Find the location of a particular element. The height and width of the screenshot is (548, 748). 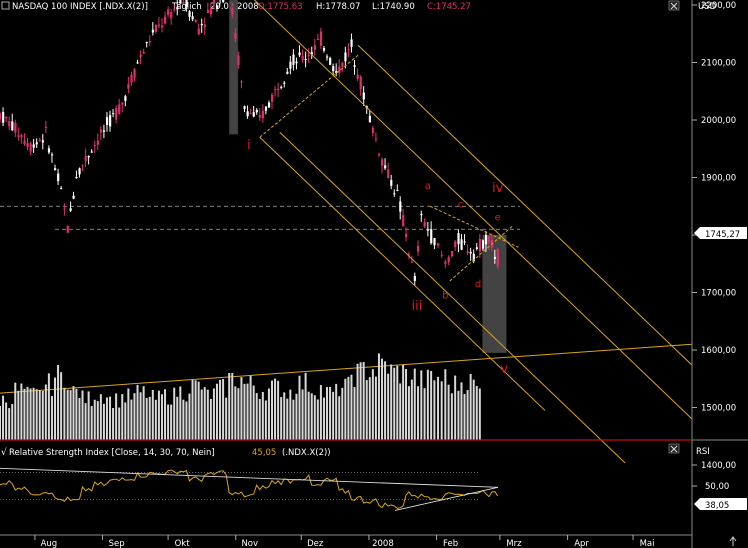

chart-menu-icon is located at coordinates (5, 5).